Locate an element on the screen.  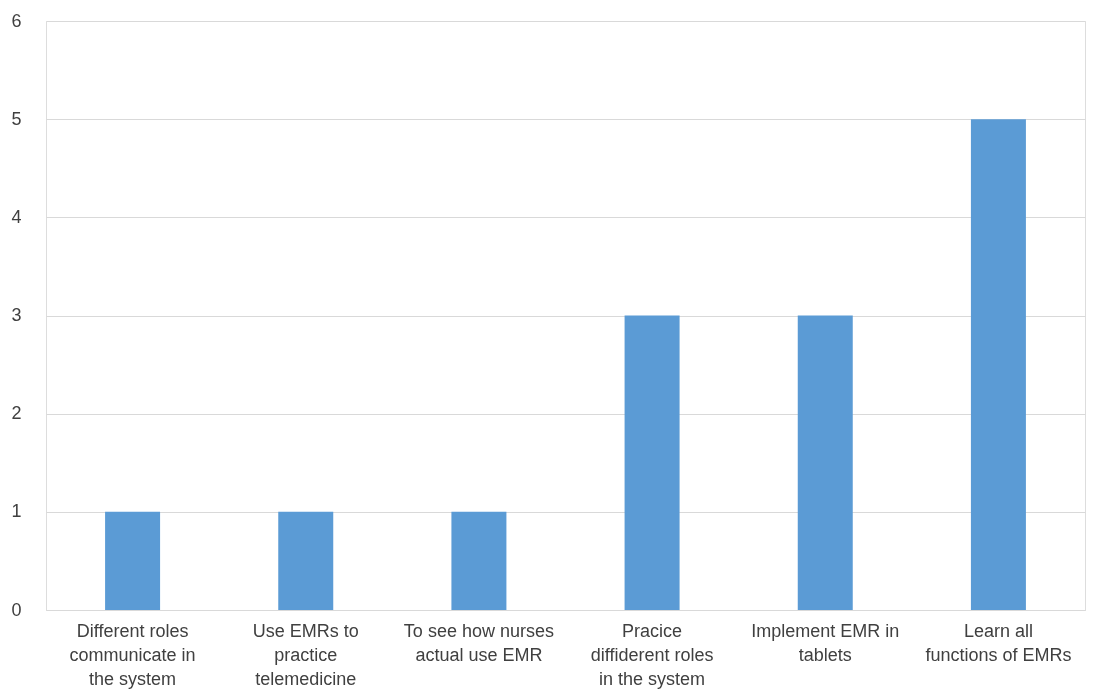
y-tick-label: 2 is located at coordinates (16, 413).